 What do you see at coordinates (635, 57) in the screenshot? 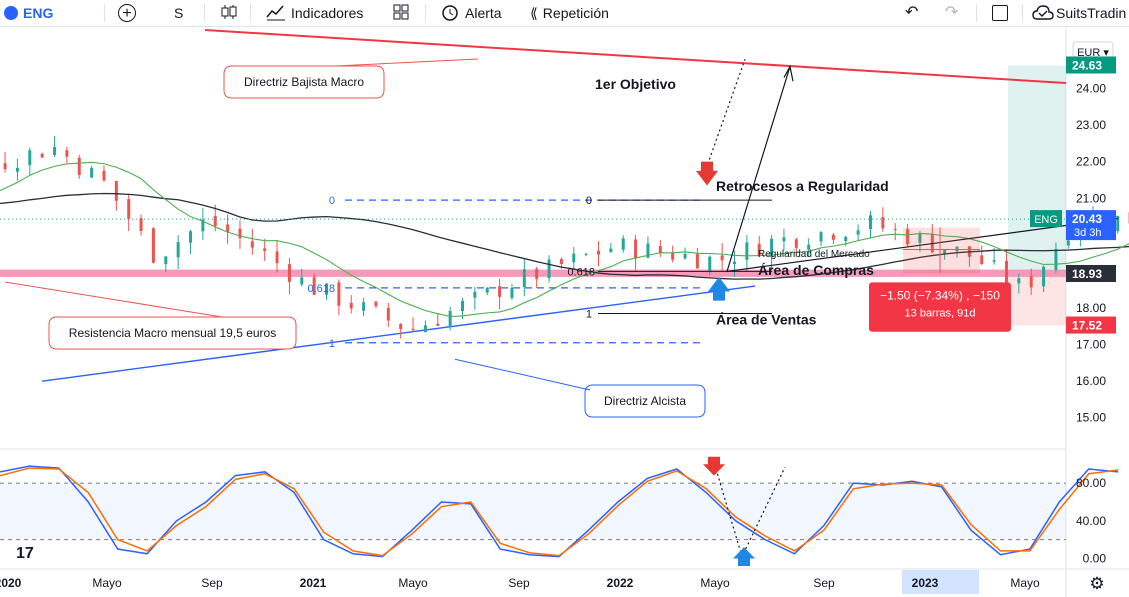
I see `bear-trendline` at bounding box center [635, 57].